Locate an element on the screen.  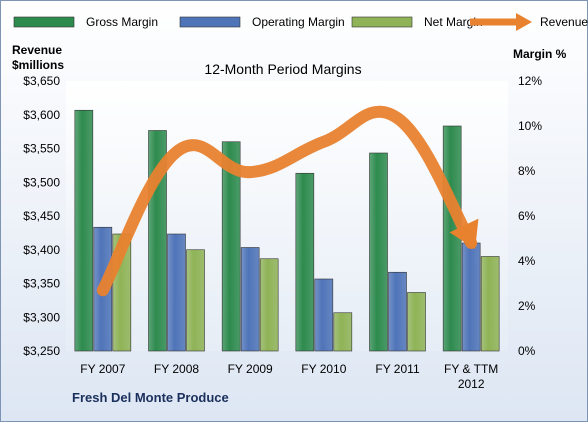
left-tick-label: $3,600 is located at coordinates (41, 115).